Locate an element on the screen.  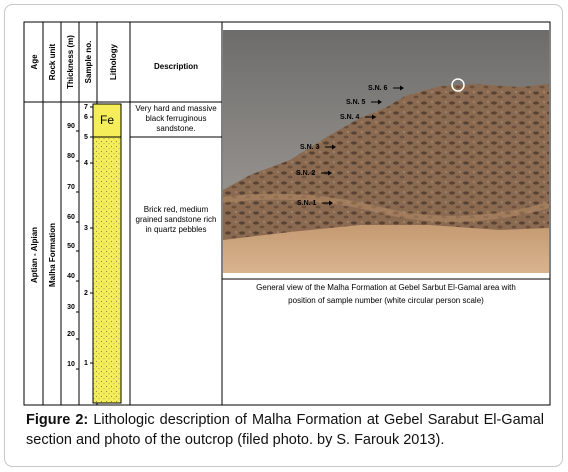
description-line: sandstone. is located at coordinates (175, 128).